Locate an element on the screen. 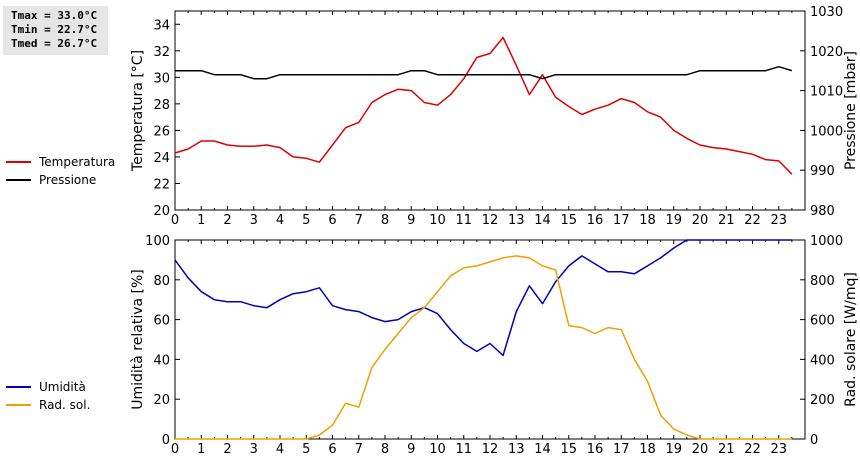 Image resolution: width=860 pixels, height=460 pixels. legend-item-pressione: Pressione is located at coordinates (60, 180).